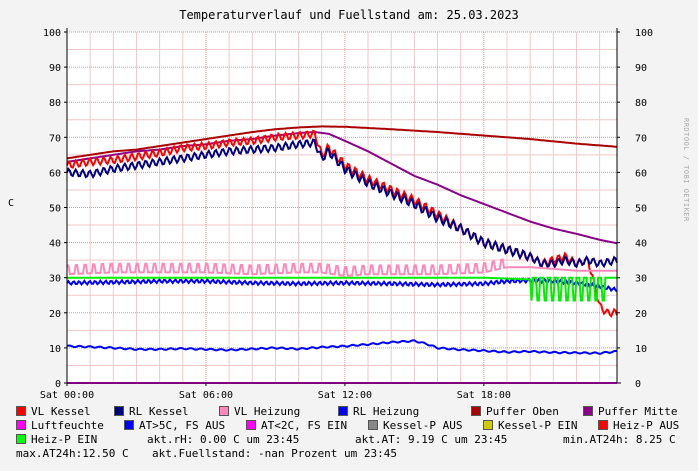 The image size is (698, 471). What do you see at coordinates (619, 439) in the screenshot?
I see `info-min: min.AT24h: 8.25 C` at bounding box center [619, 439].